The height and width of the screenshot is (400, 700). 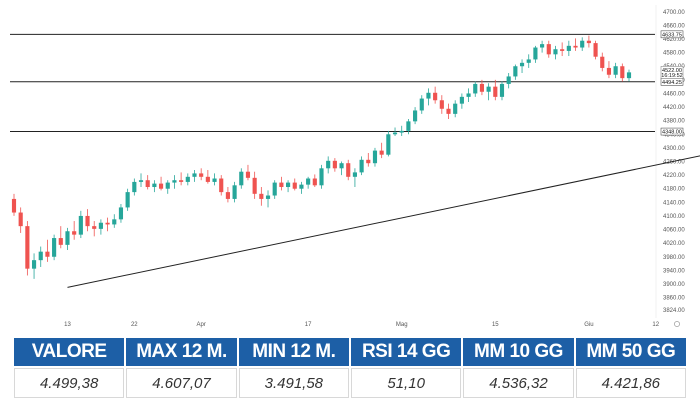 I want to click on y-tick-label: 4660.00, so click(x=674, y=26).